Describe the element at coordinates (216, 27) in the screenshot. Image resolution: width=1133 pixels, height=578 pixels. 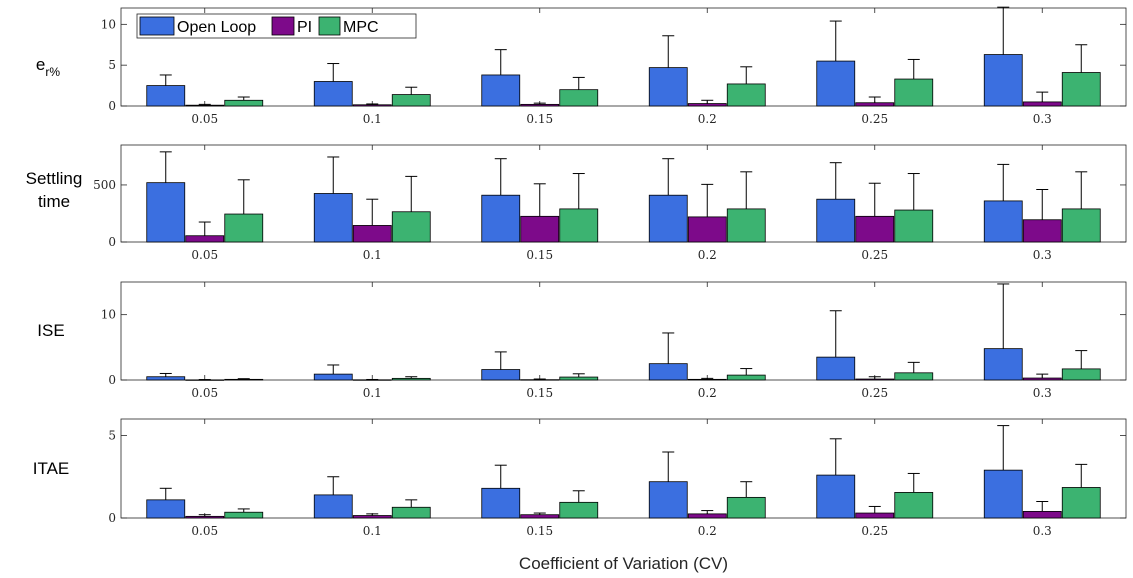
I see `legend-label-open-loop: Open Loop` at that location.